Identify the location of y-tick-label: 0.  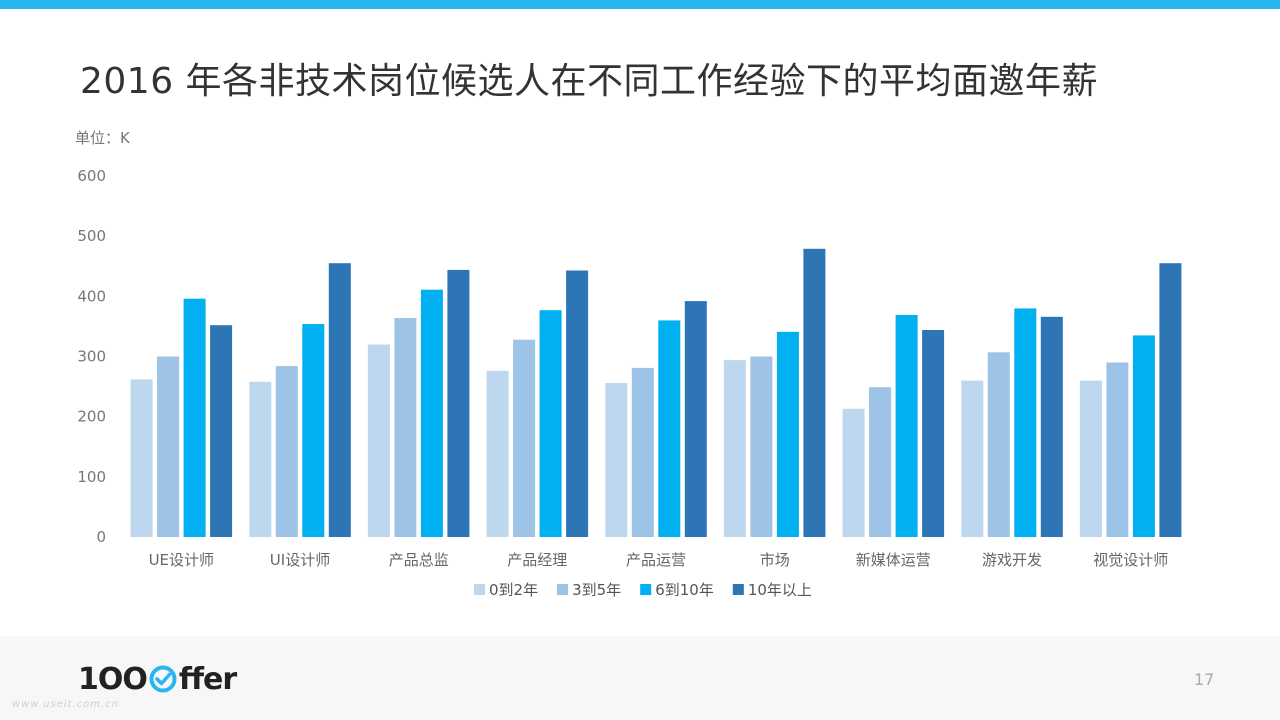
(101, 537).